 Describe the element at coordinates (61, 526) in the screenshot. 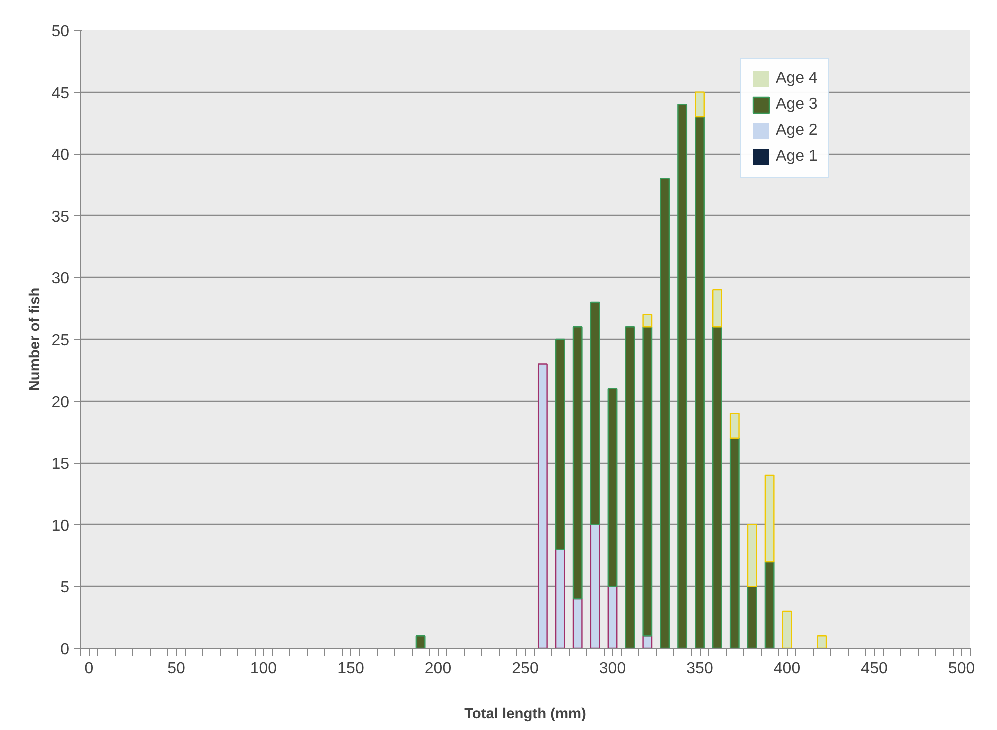

I see `y-tick-label: 10` at that location.